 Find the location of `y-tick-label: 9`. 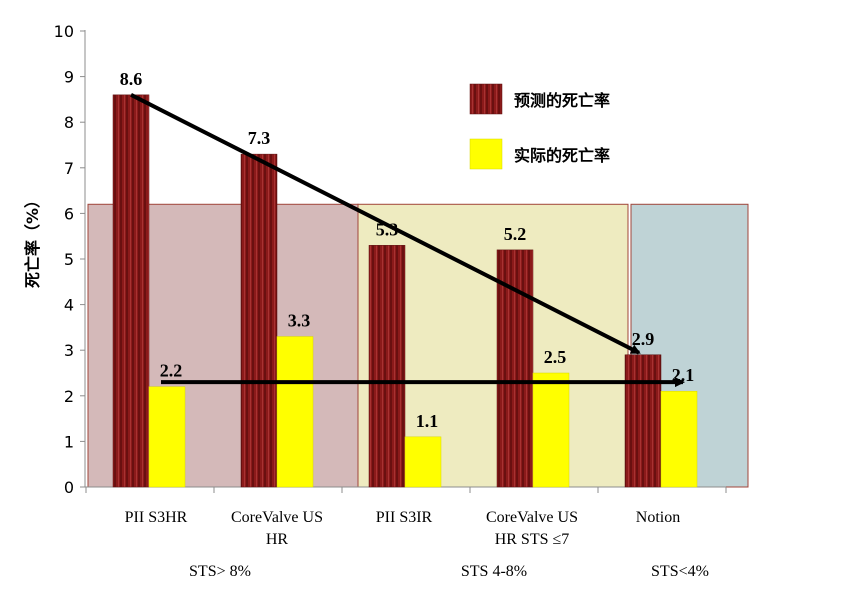

y-tick-label: 9 is located at coordinates (69, 77).